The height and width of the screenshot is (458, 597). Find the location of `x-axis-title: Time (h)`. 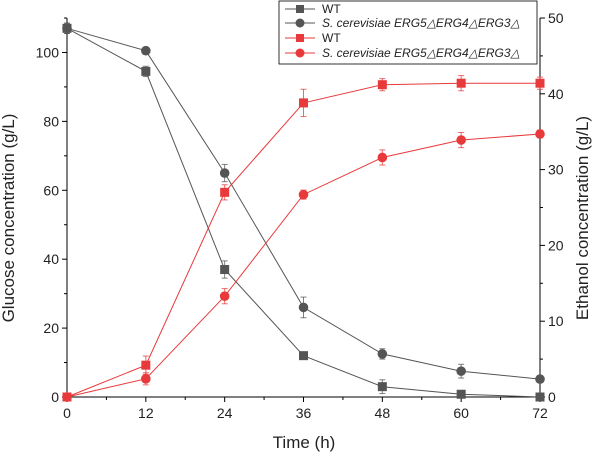

x-axis-title: Time (h) is located at coordinates (304, 442).